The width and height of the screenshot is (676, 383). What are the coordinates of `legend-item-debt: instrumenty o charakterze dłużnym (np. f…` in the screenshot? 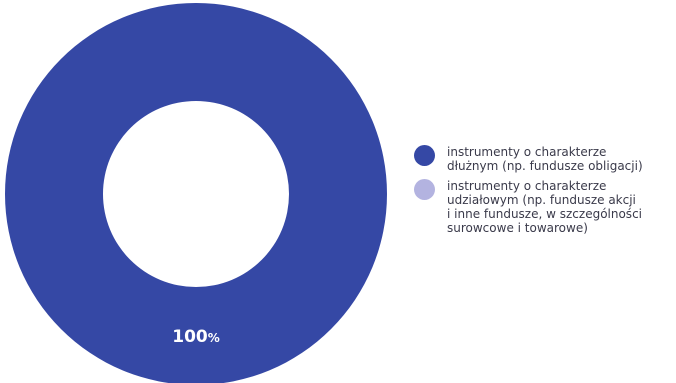 It's located at (545, 159).